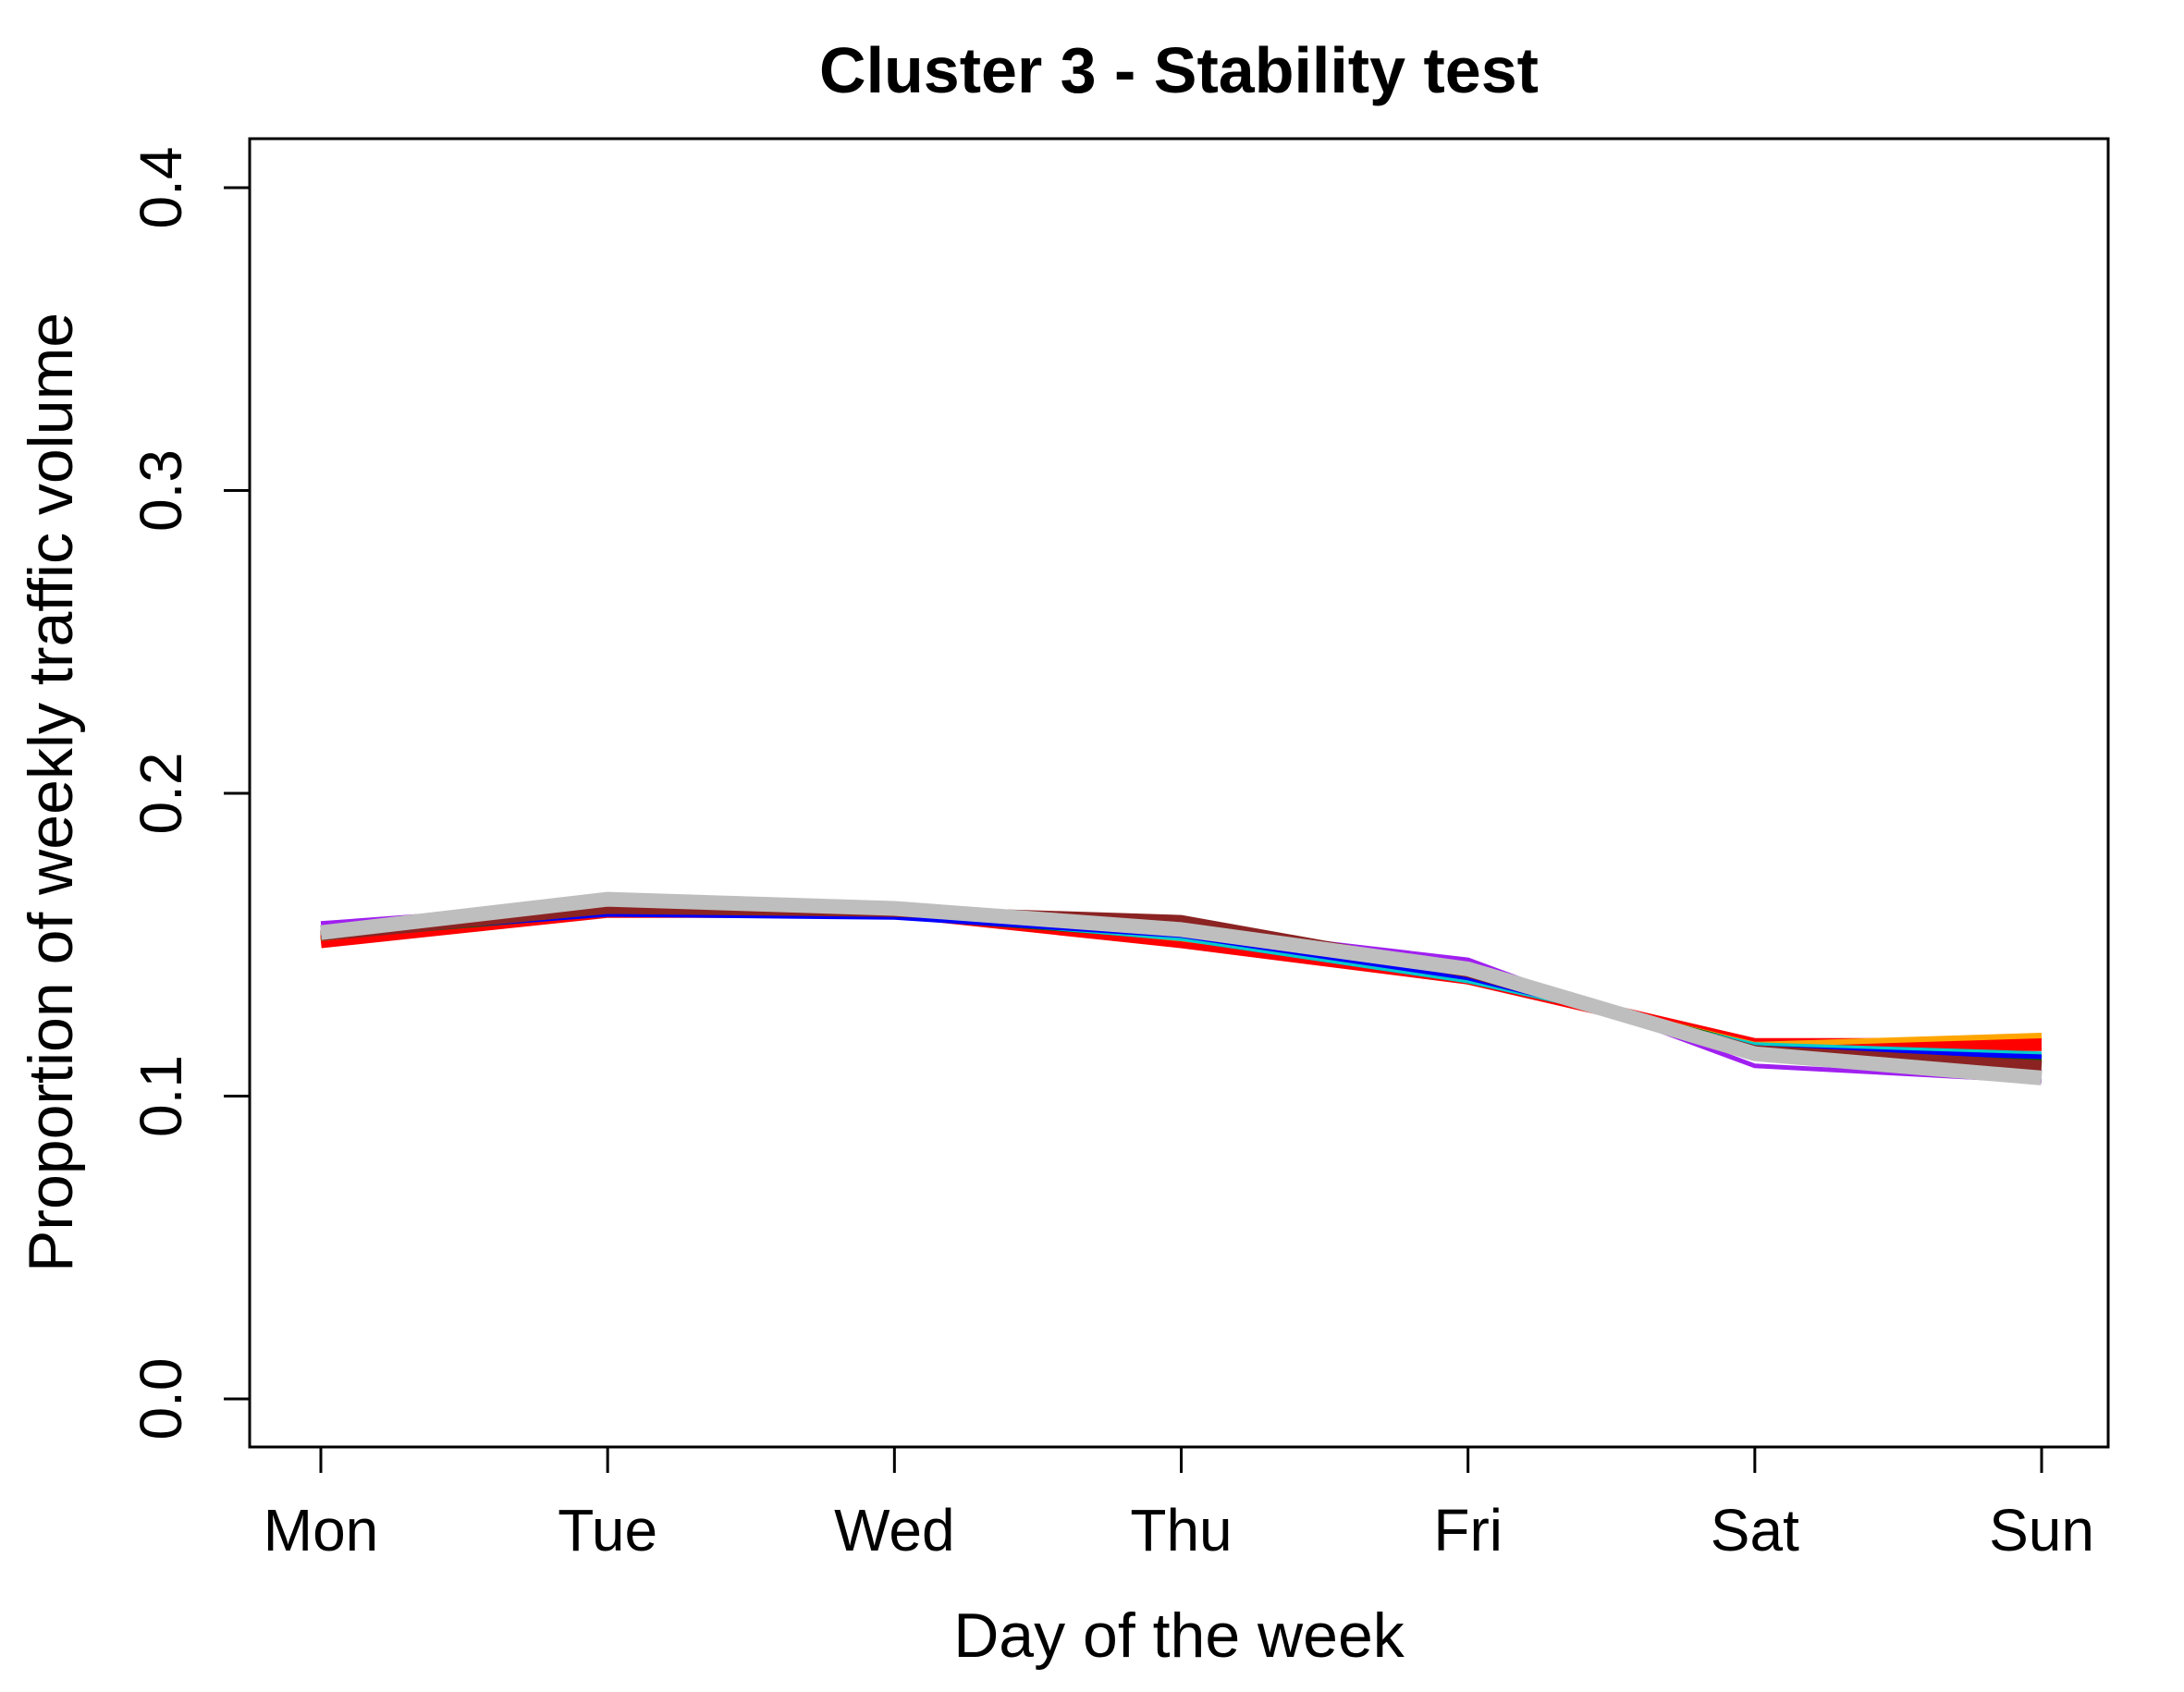 The image size is (2184, 1692). Describe the element at coordinates (161, 490) in the screenshot. I see `y-tick-label: 0.3` at that location.